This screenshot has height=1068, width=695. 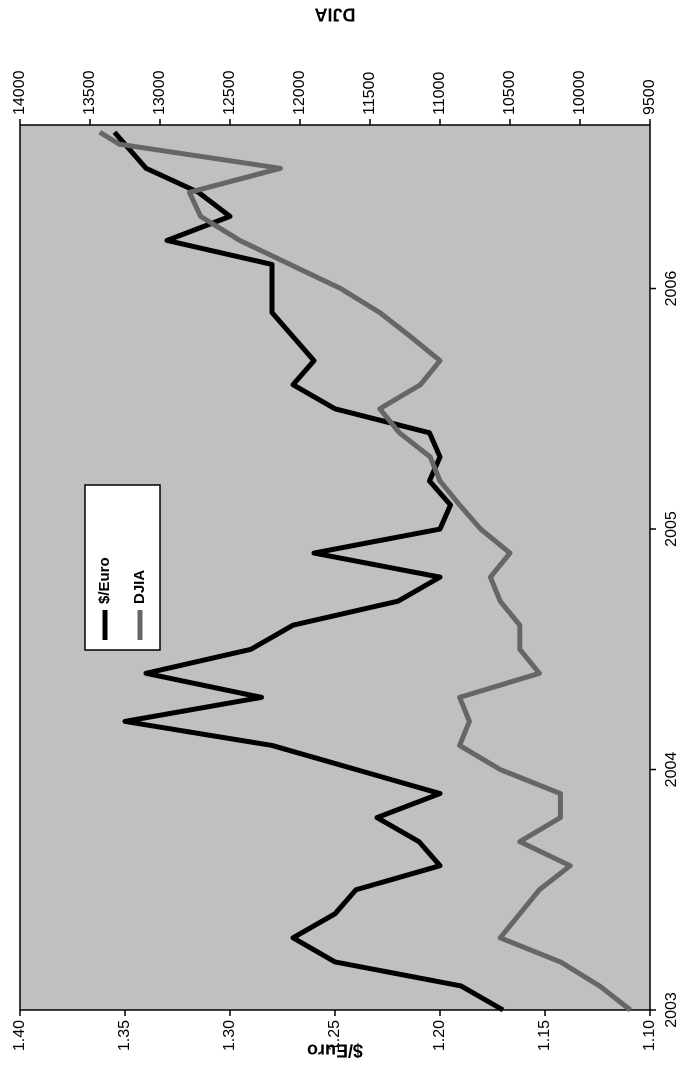 What do you see at coordinates (139, 587) in the screenshot?
I see `legend-label: DJIA` at bounding box center [139, 587].